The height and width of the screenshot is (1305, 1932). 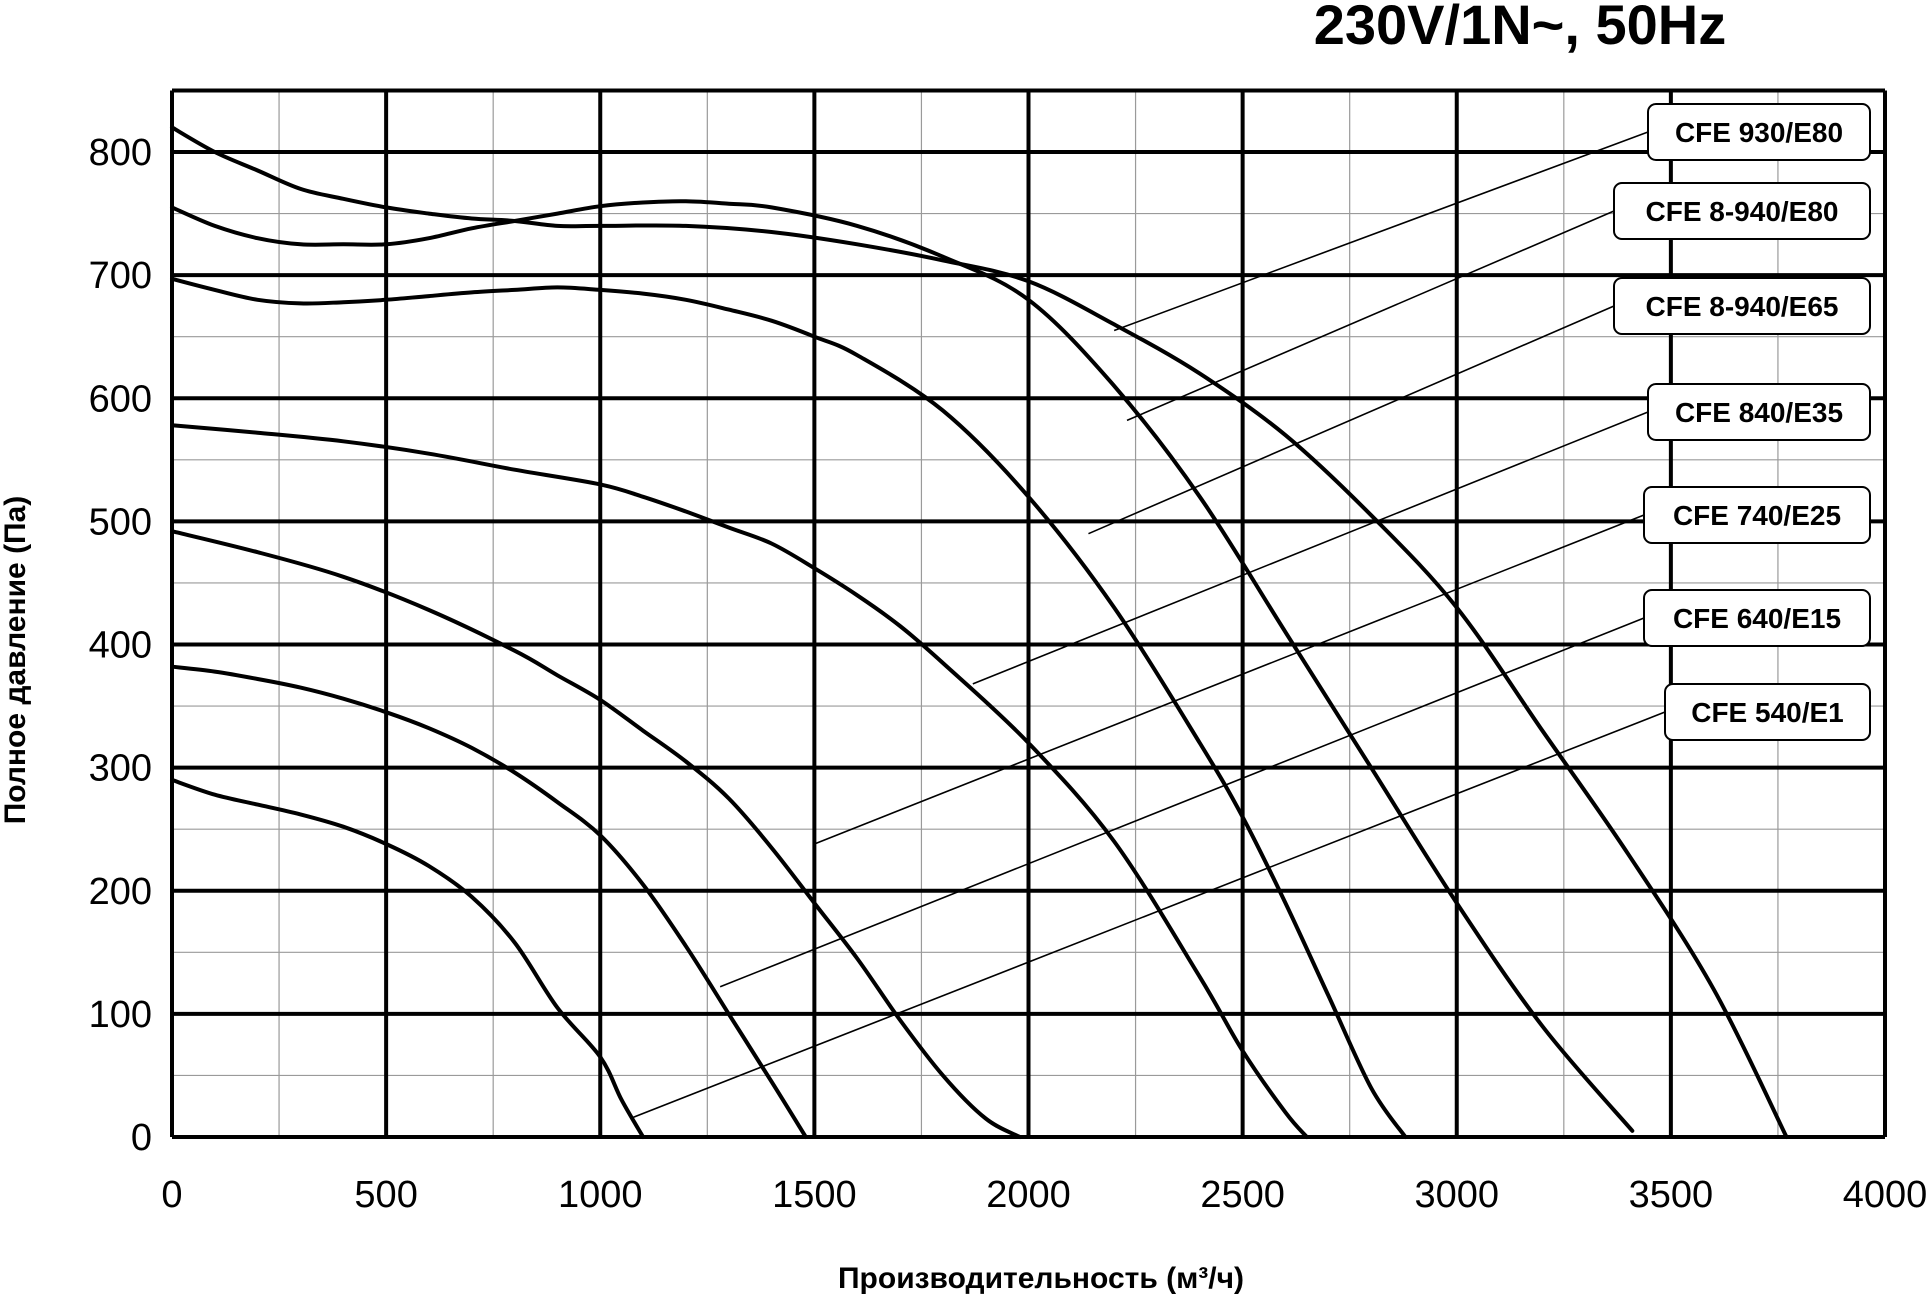 I want to click on x-tick-label: 2500, so click(x=1242, y=1195).